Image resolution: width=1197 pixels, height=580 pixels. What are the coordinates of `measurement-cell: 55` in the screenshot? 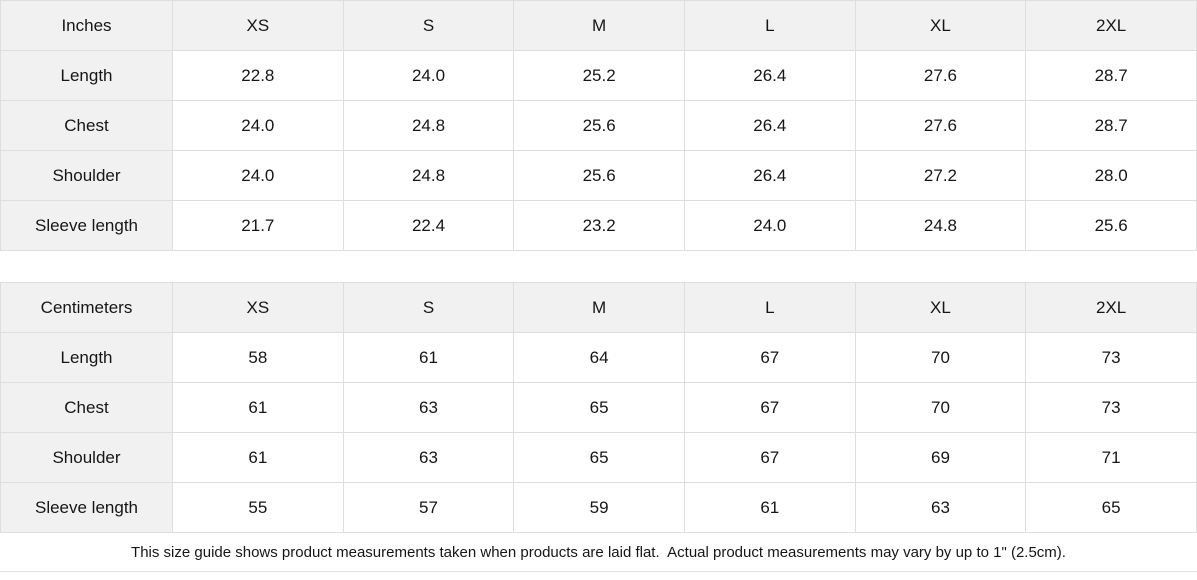 It's located at (258, 507).